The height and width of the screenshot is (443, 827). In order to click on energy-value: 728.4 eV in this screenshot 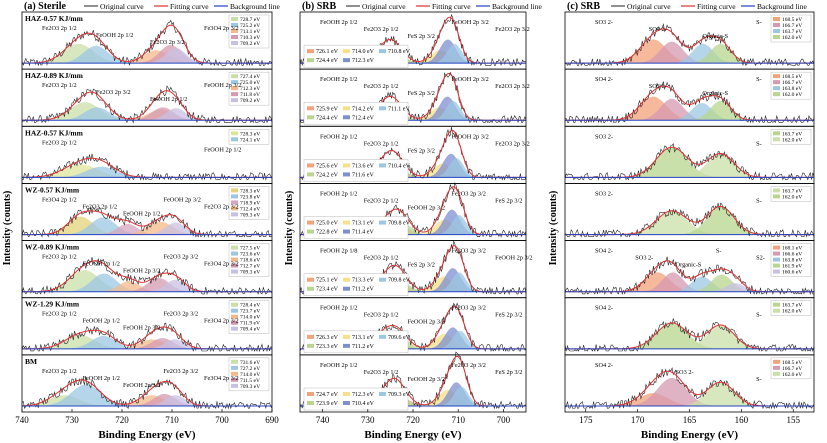, I will do `click(250, 306)`.